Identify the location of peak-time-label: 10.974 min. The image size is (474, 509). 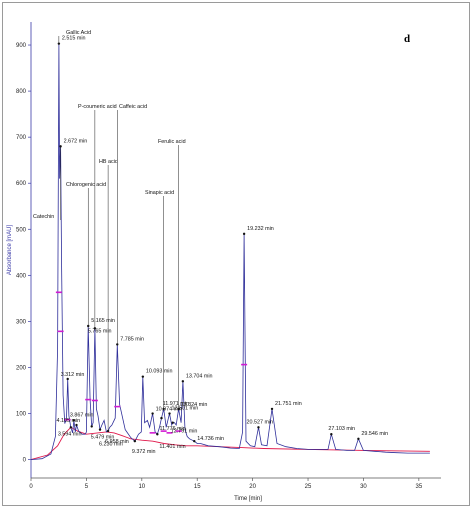
(169, 410).